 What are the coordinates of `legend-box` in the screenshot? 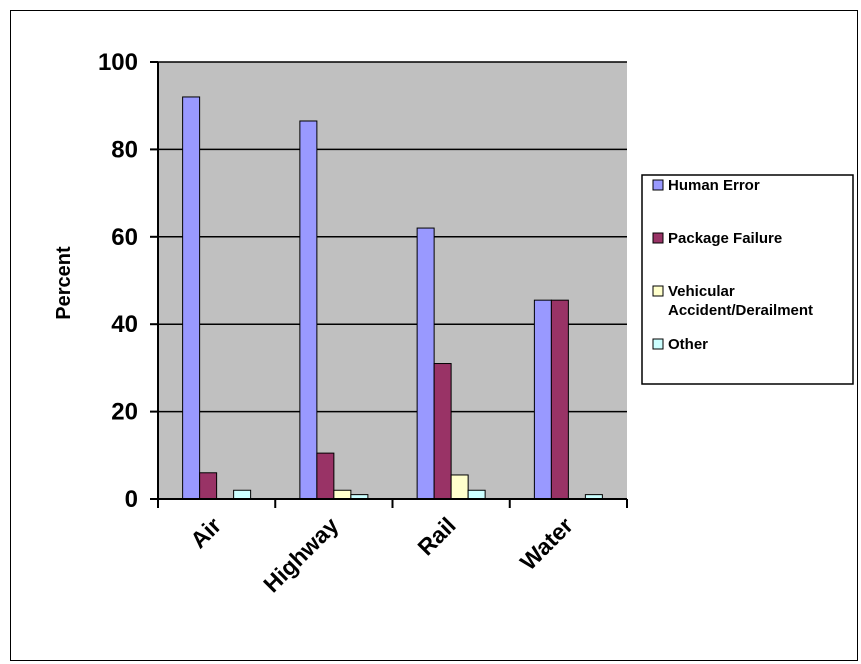 It's located at (747, 279).